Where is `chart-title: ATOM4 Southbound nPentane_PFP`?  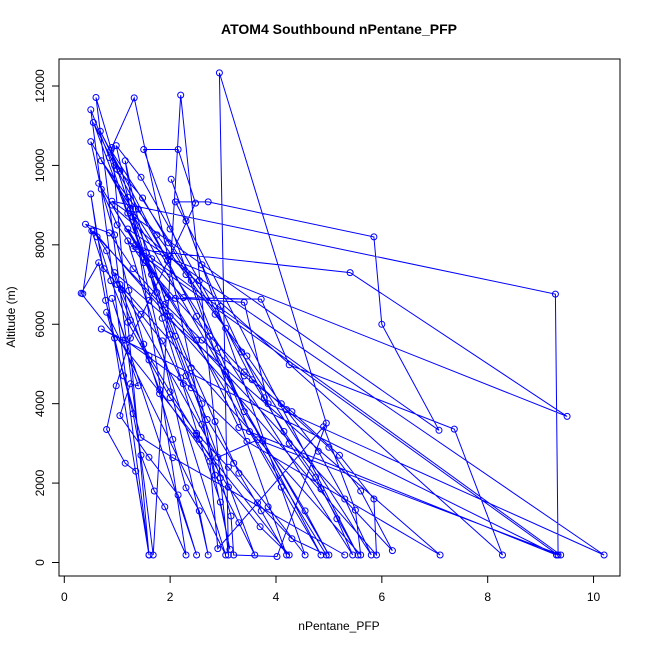
chart-title: ATOM4 Southbound nPentane_PFP is located at coordinates (339, 29).